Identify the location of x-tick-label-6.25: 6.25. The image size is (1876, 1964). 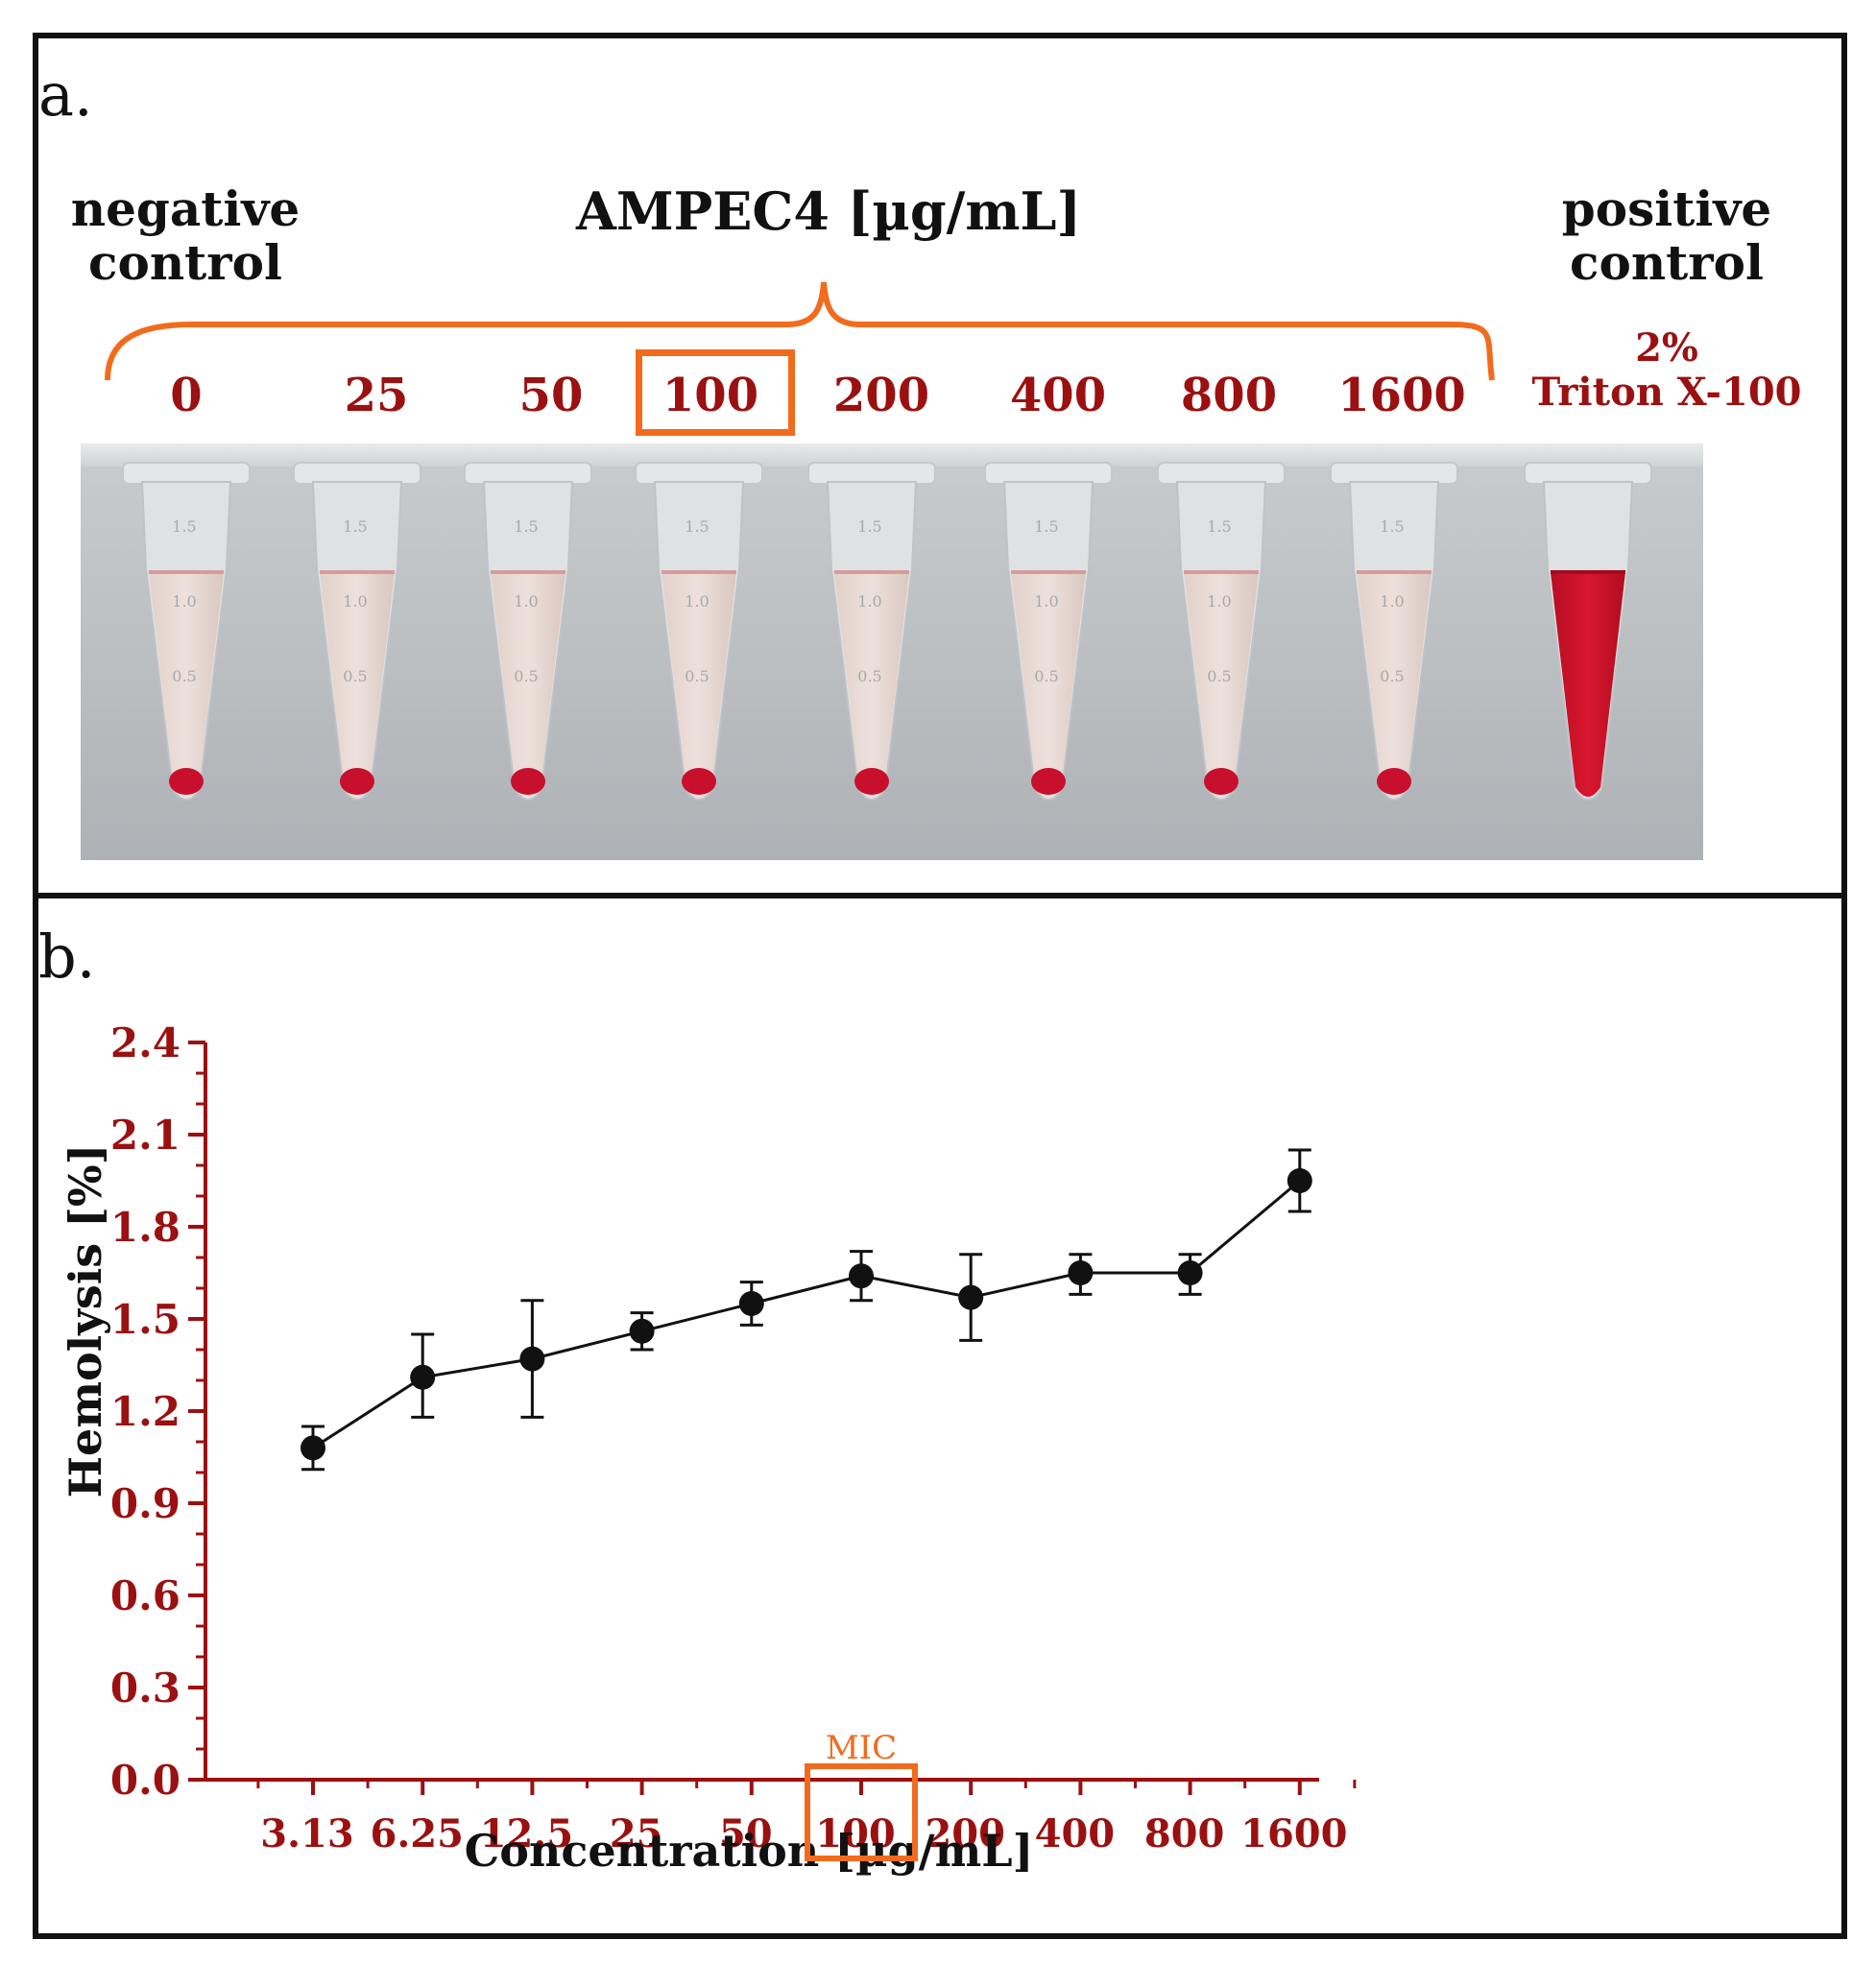
(417, 1833).